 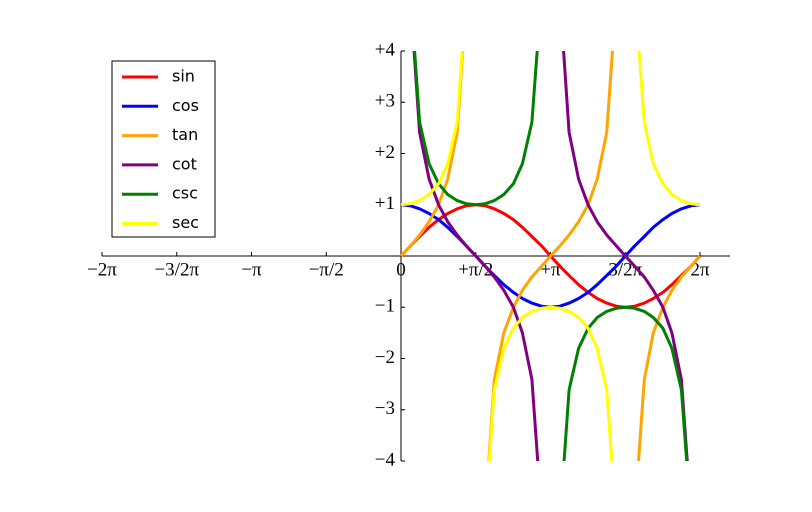 What do you see at coordinates (385, 306) in the screenshot?
I see `y-tick-label: −1` at bounding box center [385, 306].